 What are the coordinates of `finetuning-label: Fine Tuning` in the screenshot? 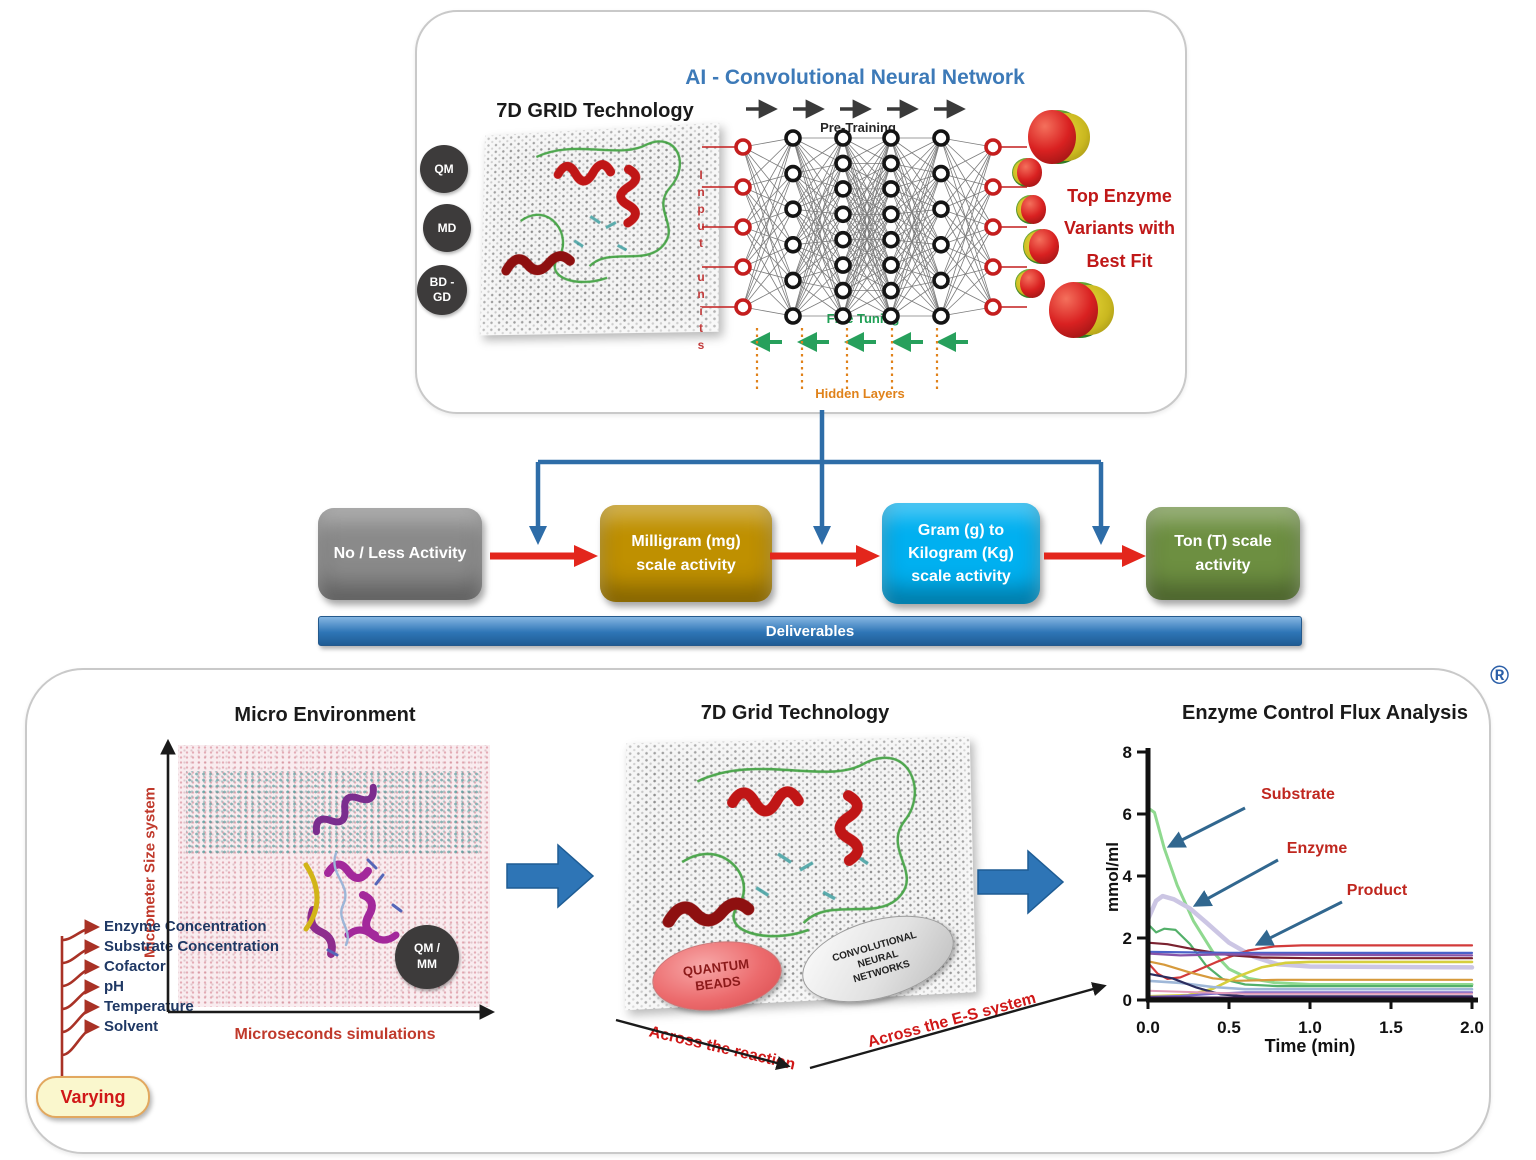 It's located at (863, 318).